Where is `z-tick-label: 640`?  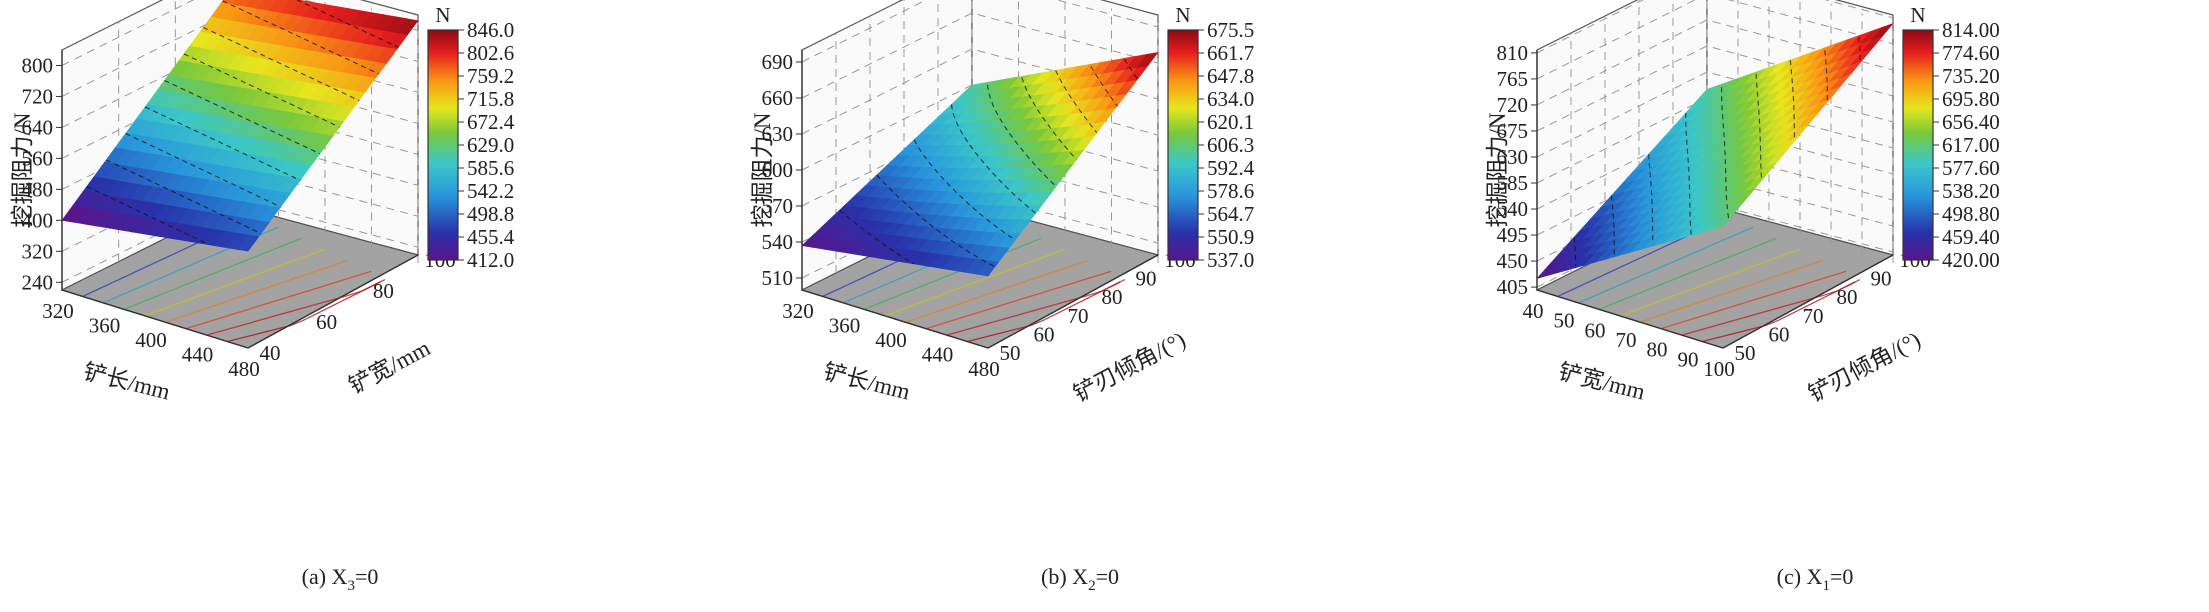 z-tick-label: 640 is located at coordinates (38, 127).